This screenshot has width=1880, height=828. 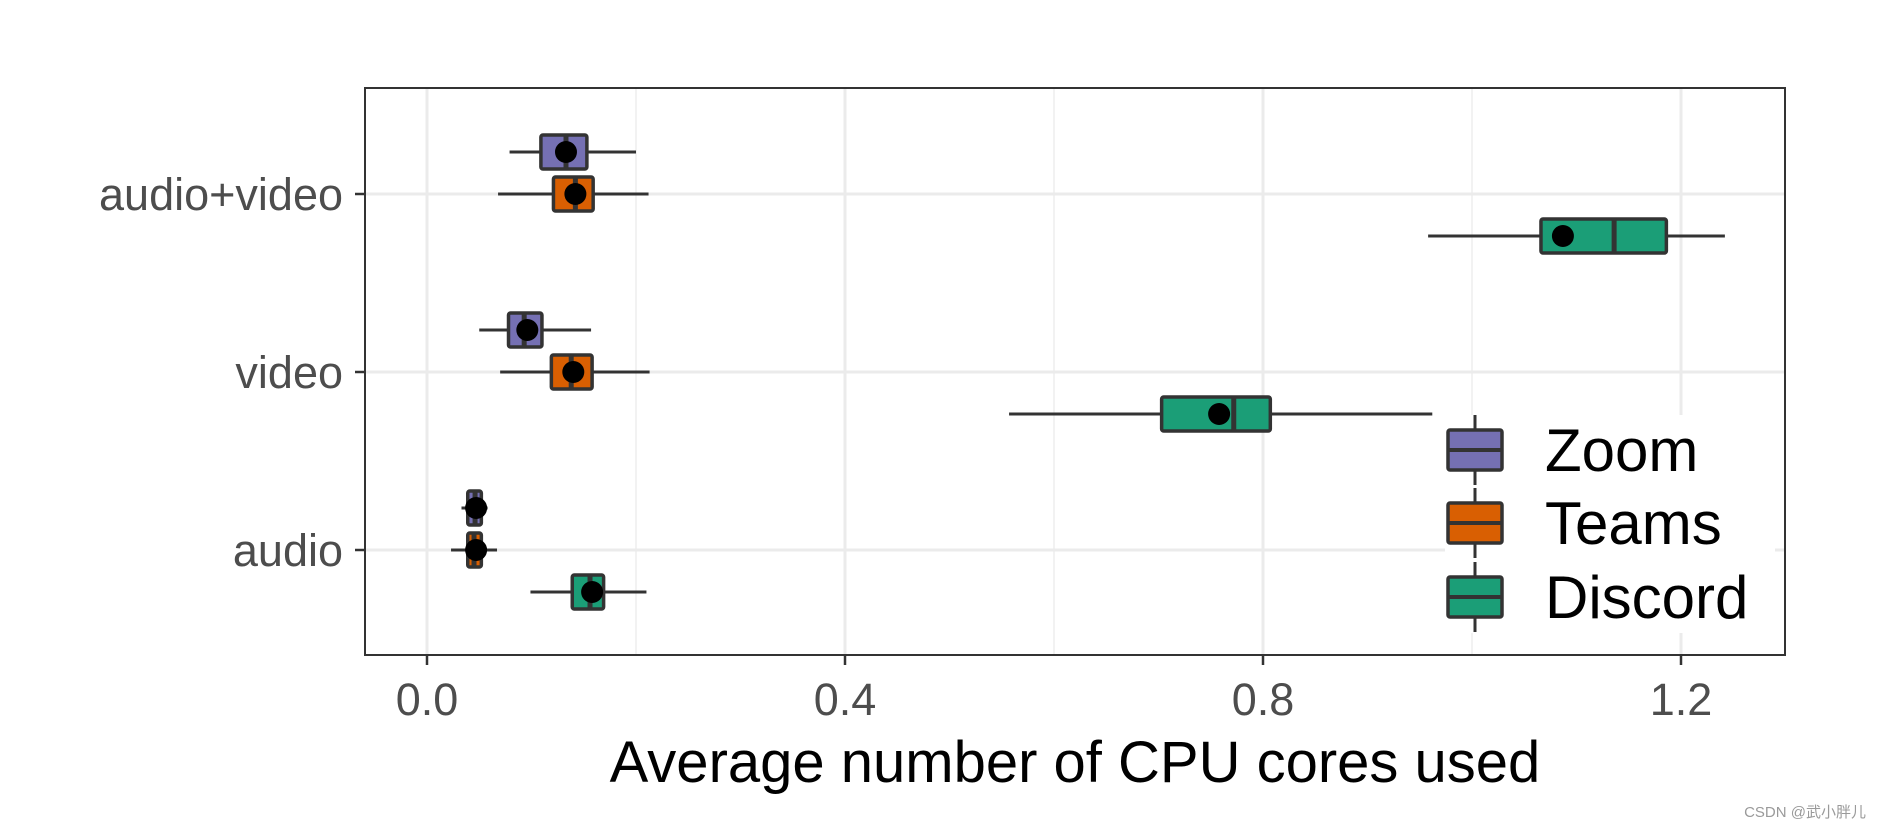 What do you see at coordinates (1263, 699) in the screenshot?
I see `x-tick-label: 0.8` at bounding box center [1263, 699].